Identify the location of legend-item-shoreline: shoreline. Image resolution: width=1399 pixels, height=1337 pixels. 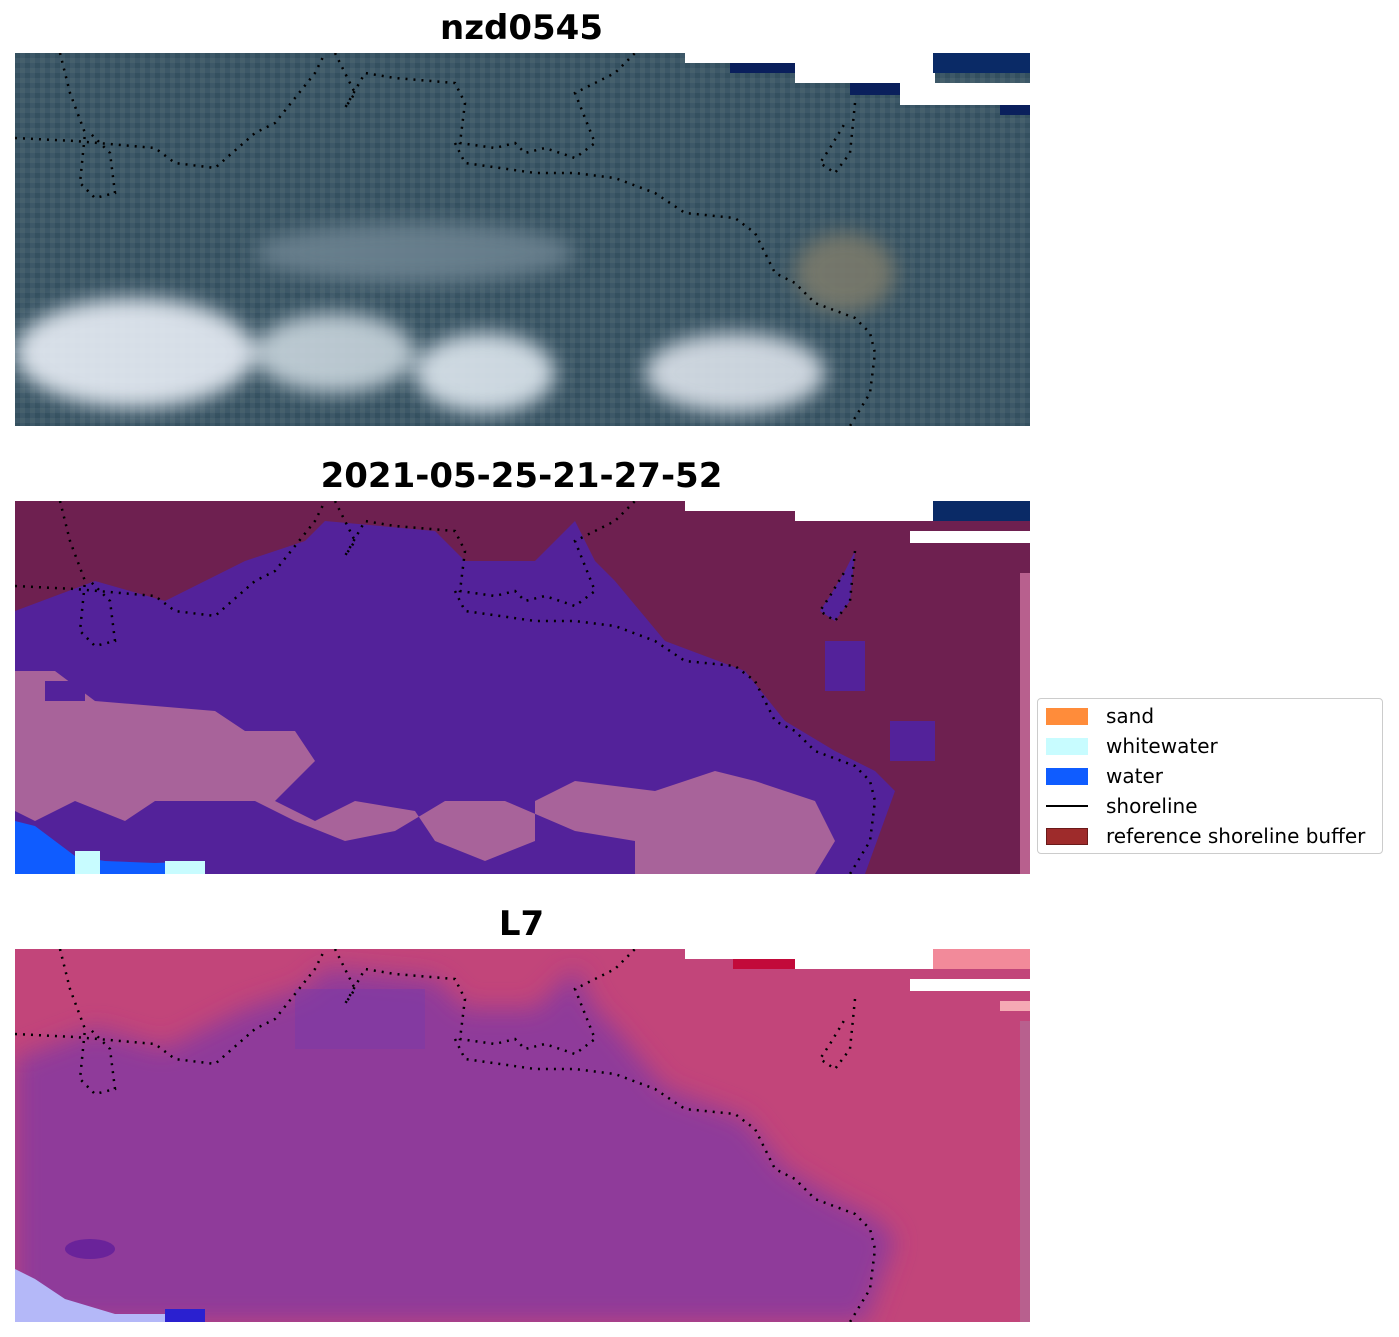
(1122, 806).